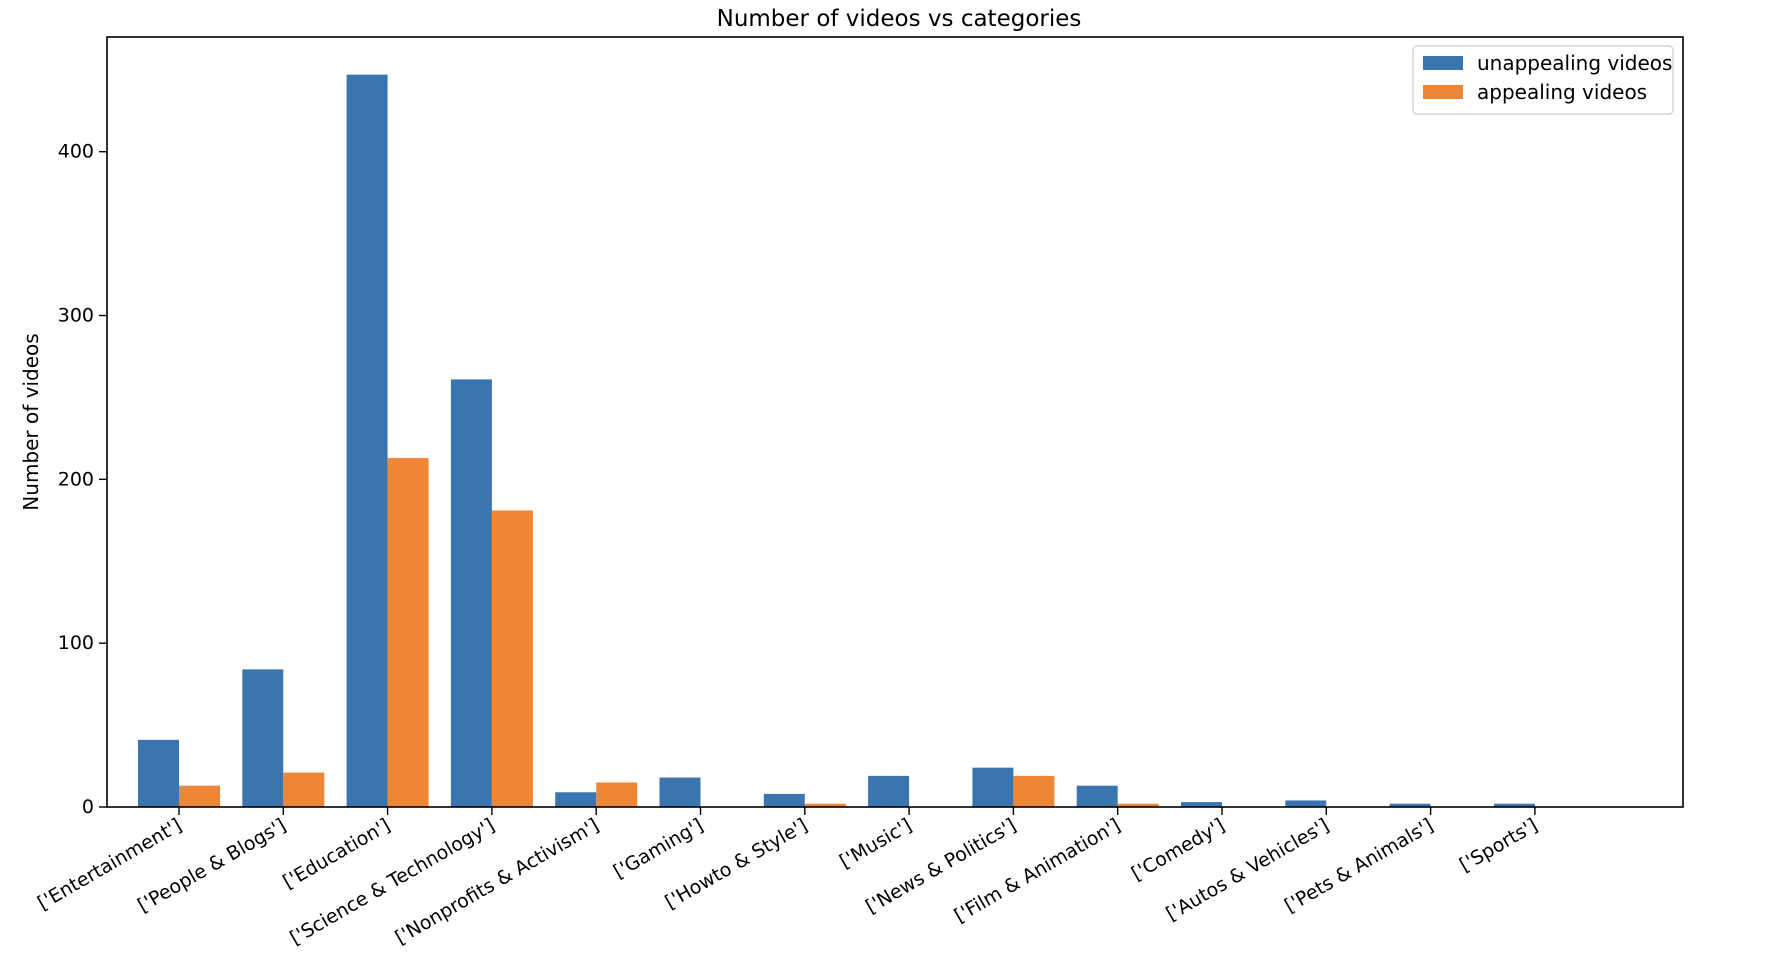  I want to click on y-tick-label: 200, so click(76, 479).